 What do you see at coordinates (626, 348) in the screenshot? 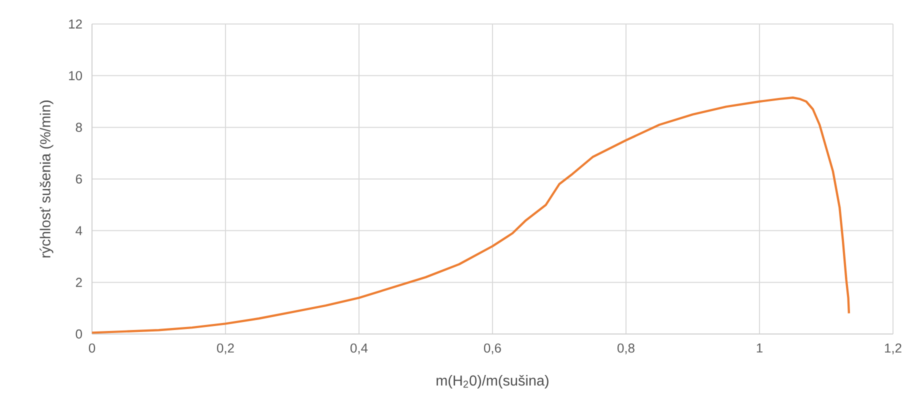
I see `x-tick-label: 0,8` at bounding box center [626, 348].